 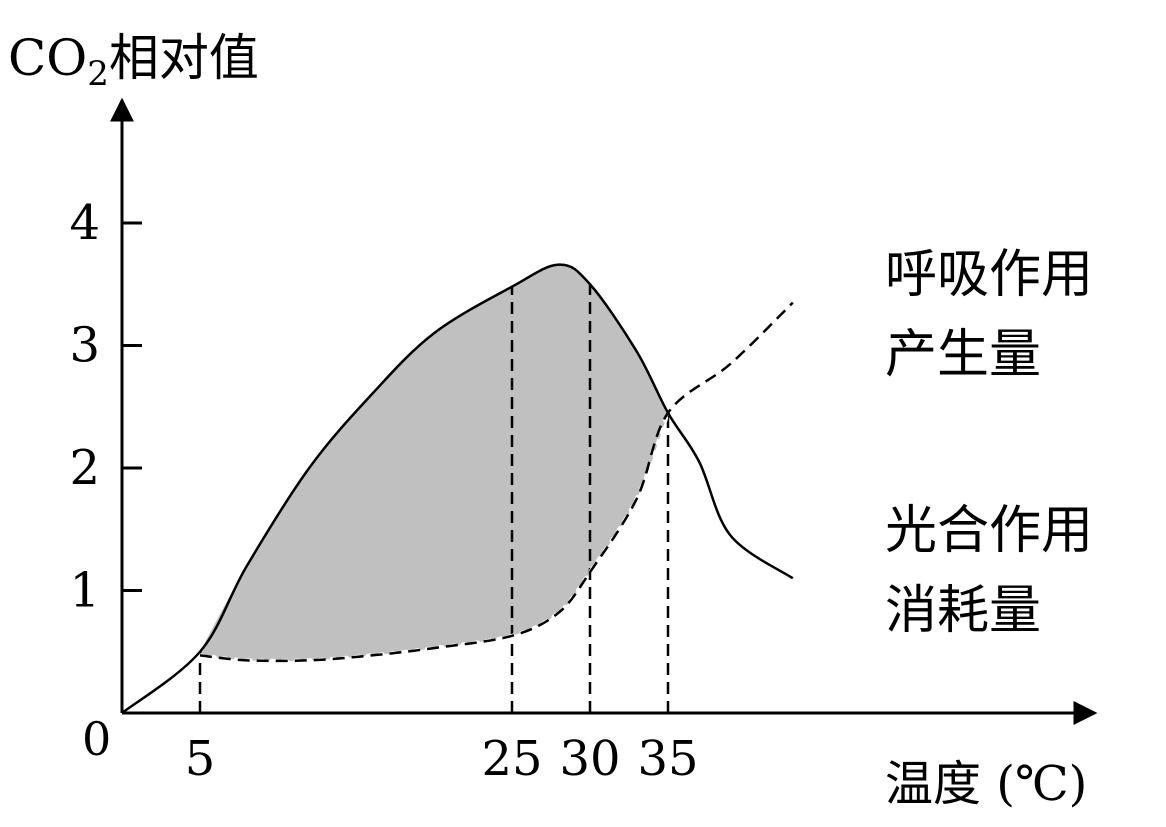 What do you see at coordinates (84, 468) in the screenshot?
I see `y-tick-label: 2` at bounding box center [84, 468].